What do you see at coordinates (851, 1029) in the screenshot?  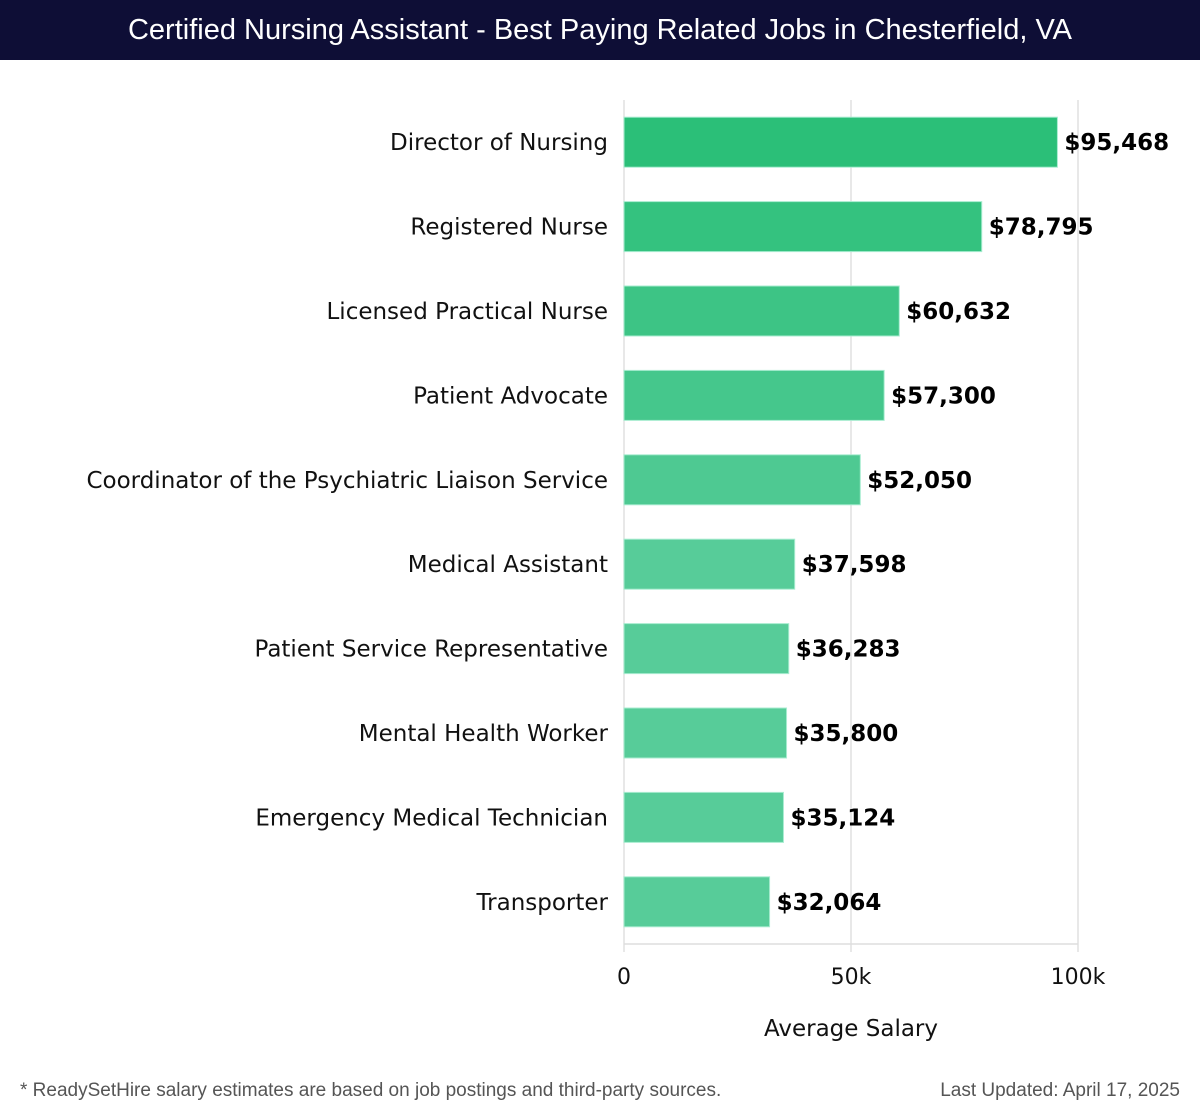 I see `x-axis-label: Average Salary` at bounding box center [851, 1029].